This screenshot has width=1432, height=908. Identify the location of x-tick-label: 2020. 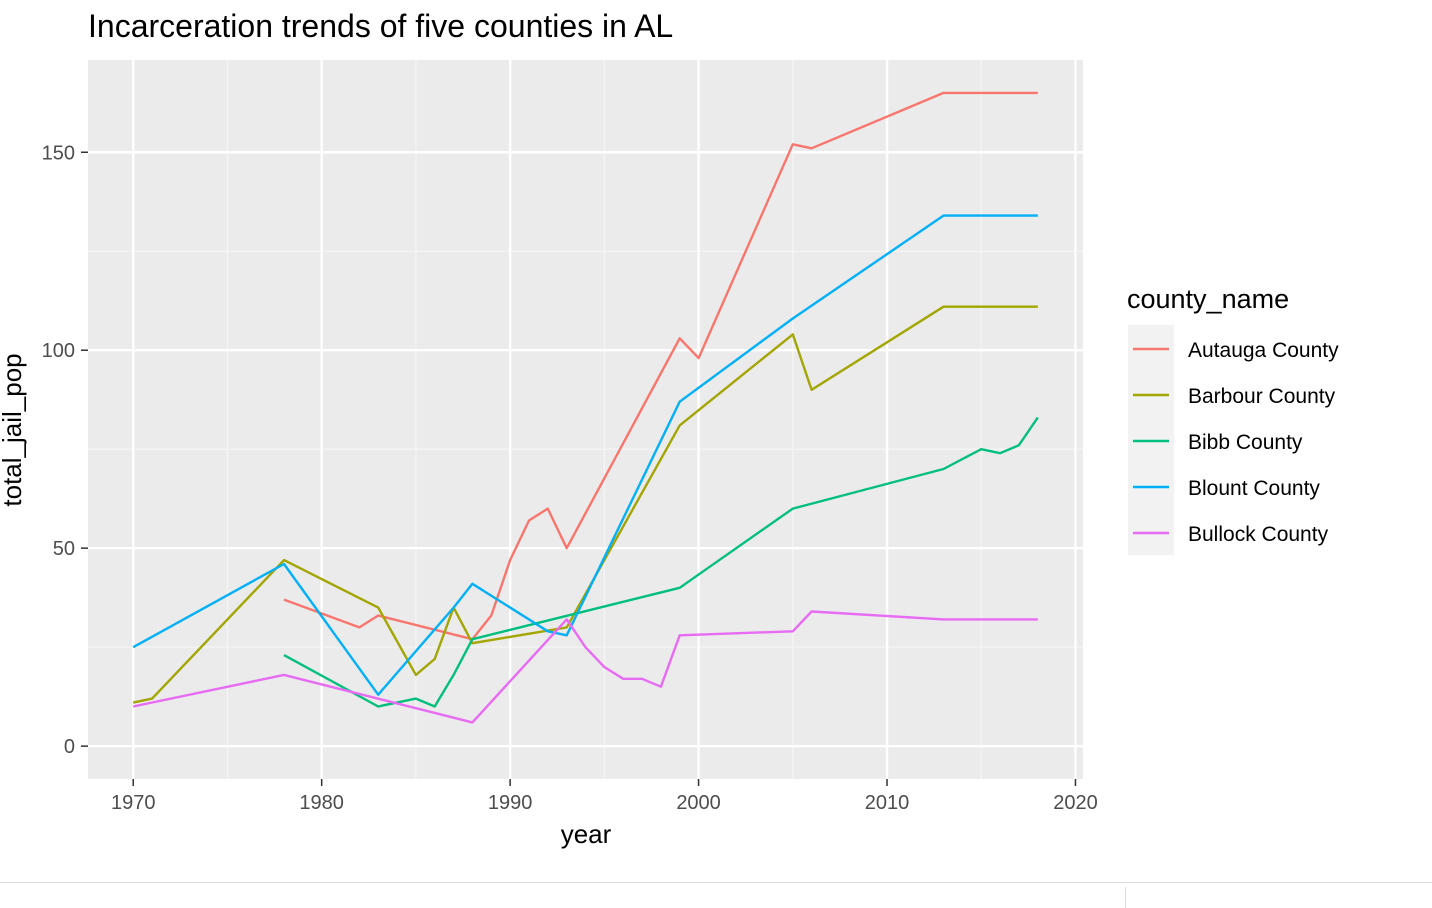
(1075, 803).